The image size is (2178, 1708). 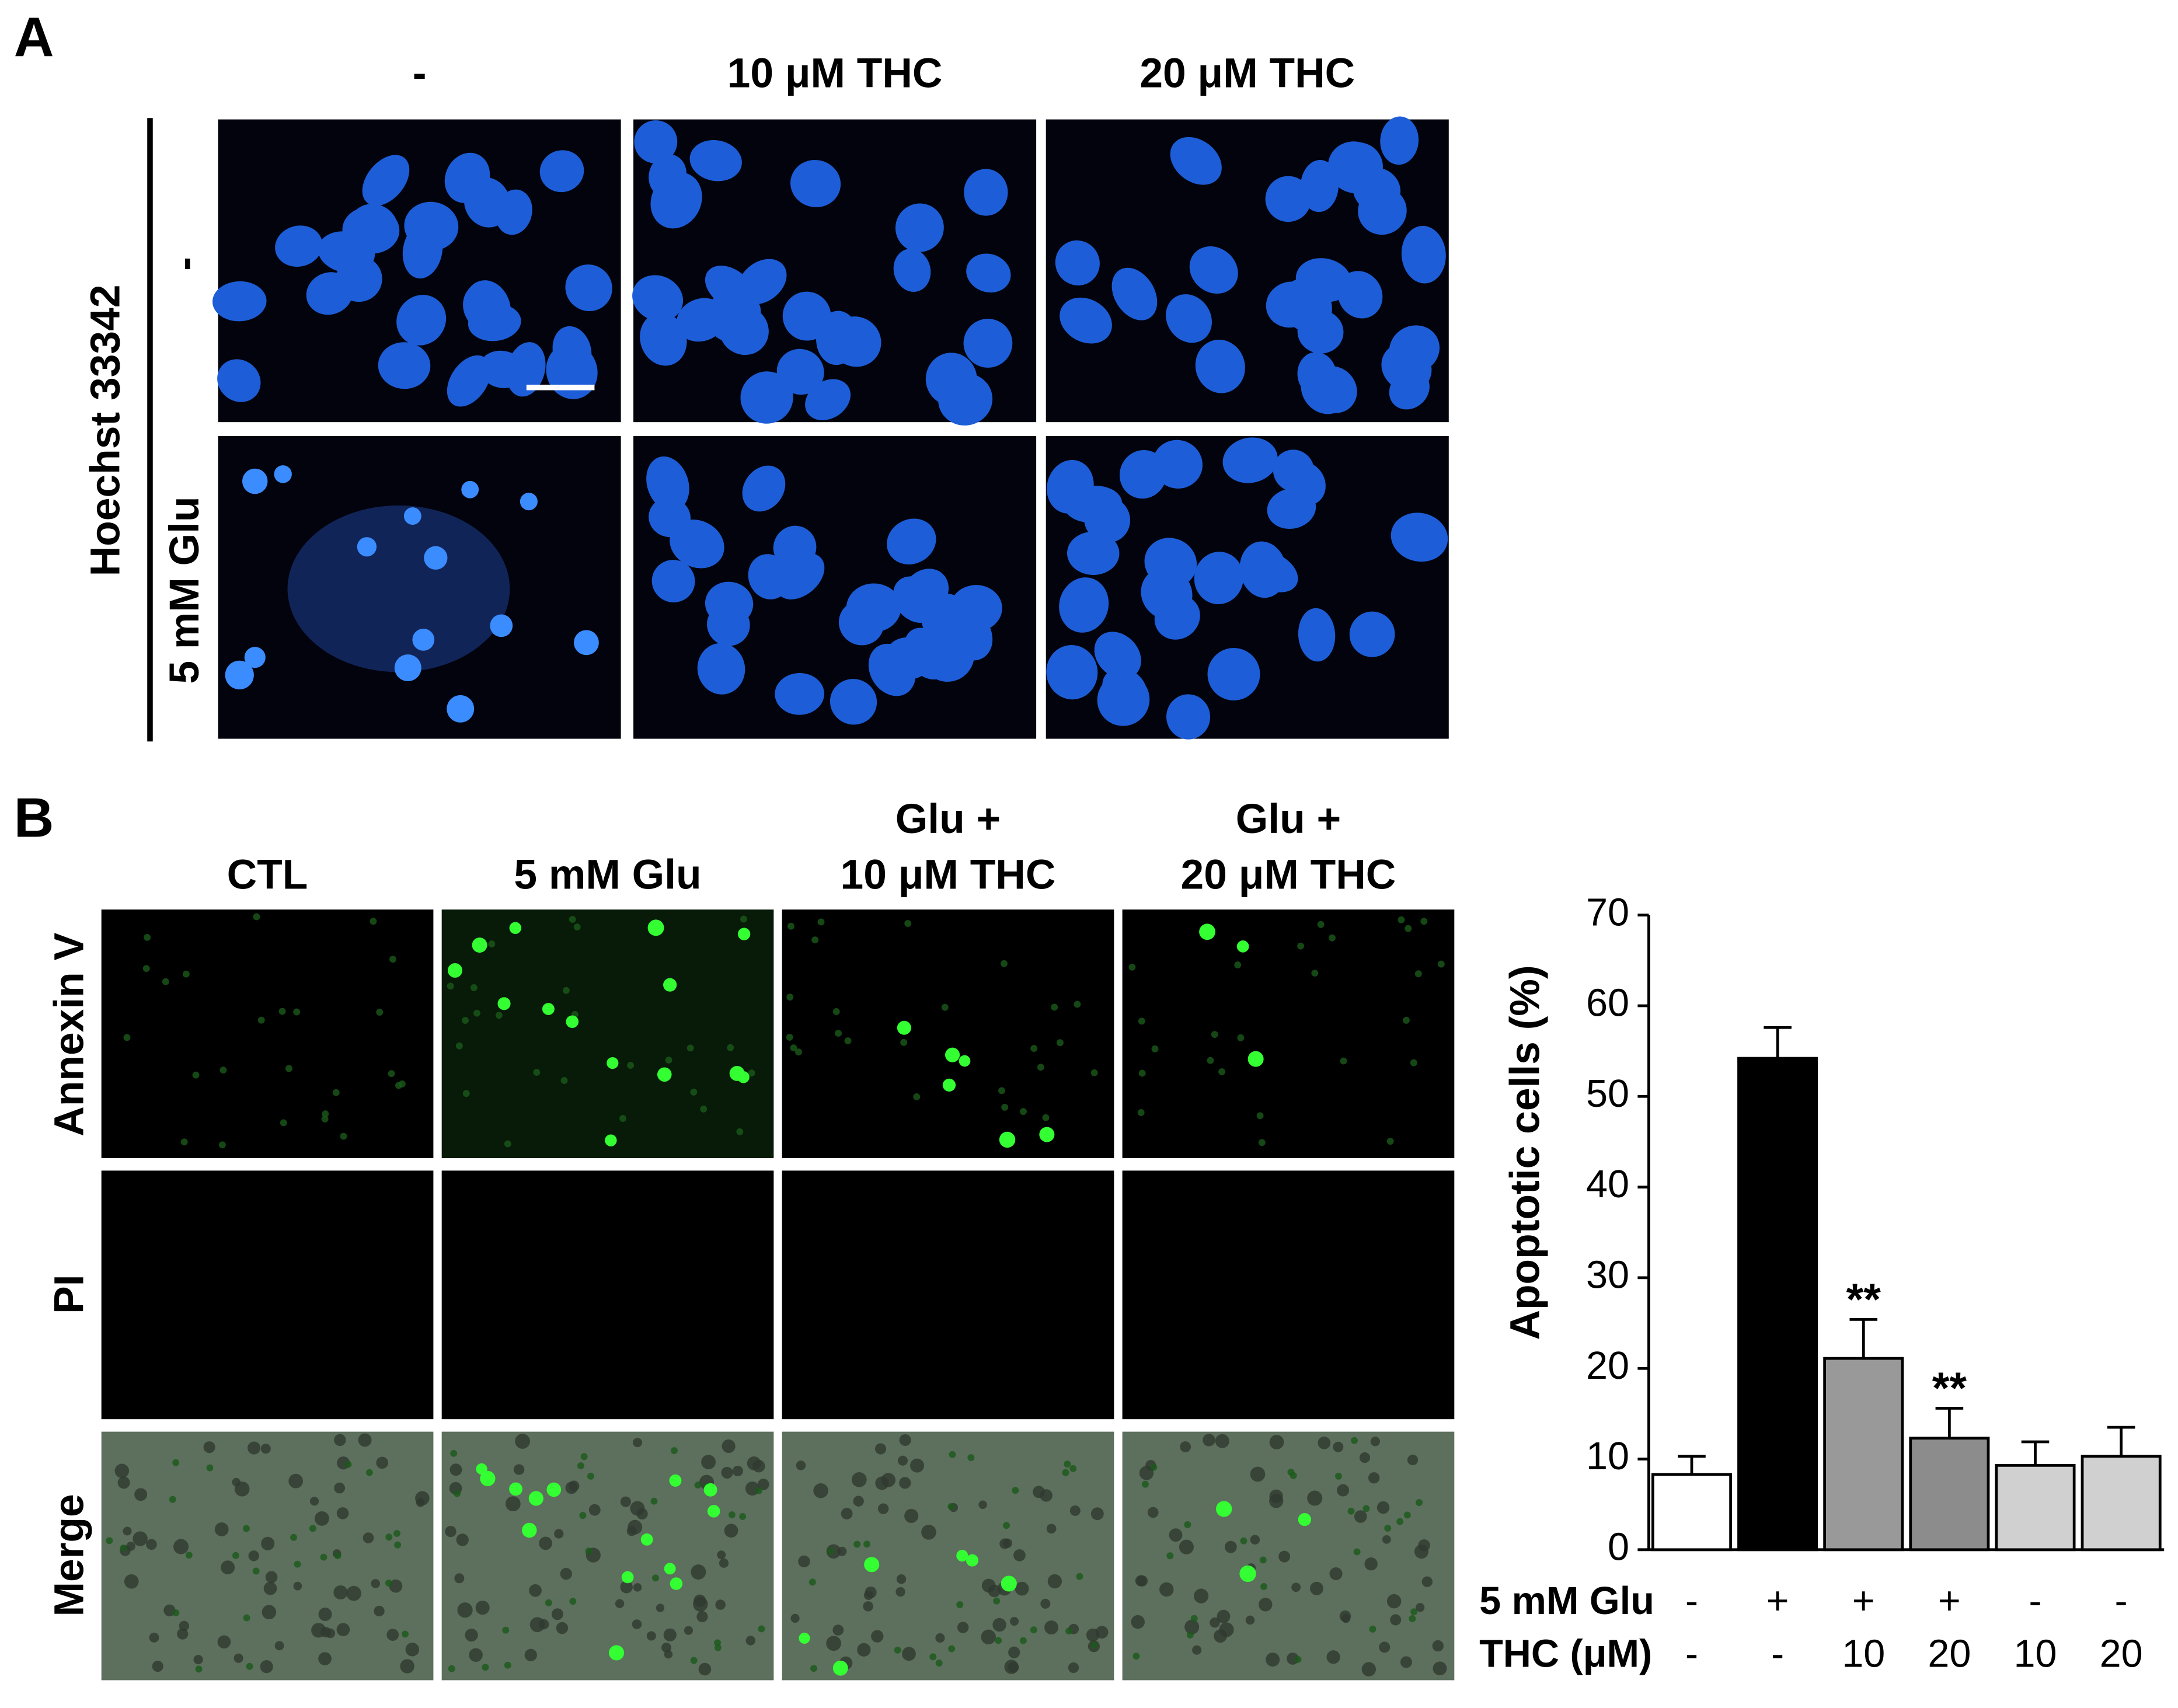 What do you see at coordinates (1608, 1366) in the screenshot?
I see `y-tick-label: 20` at bounding box center [1608, 1366].